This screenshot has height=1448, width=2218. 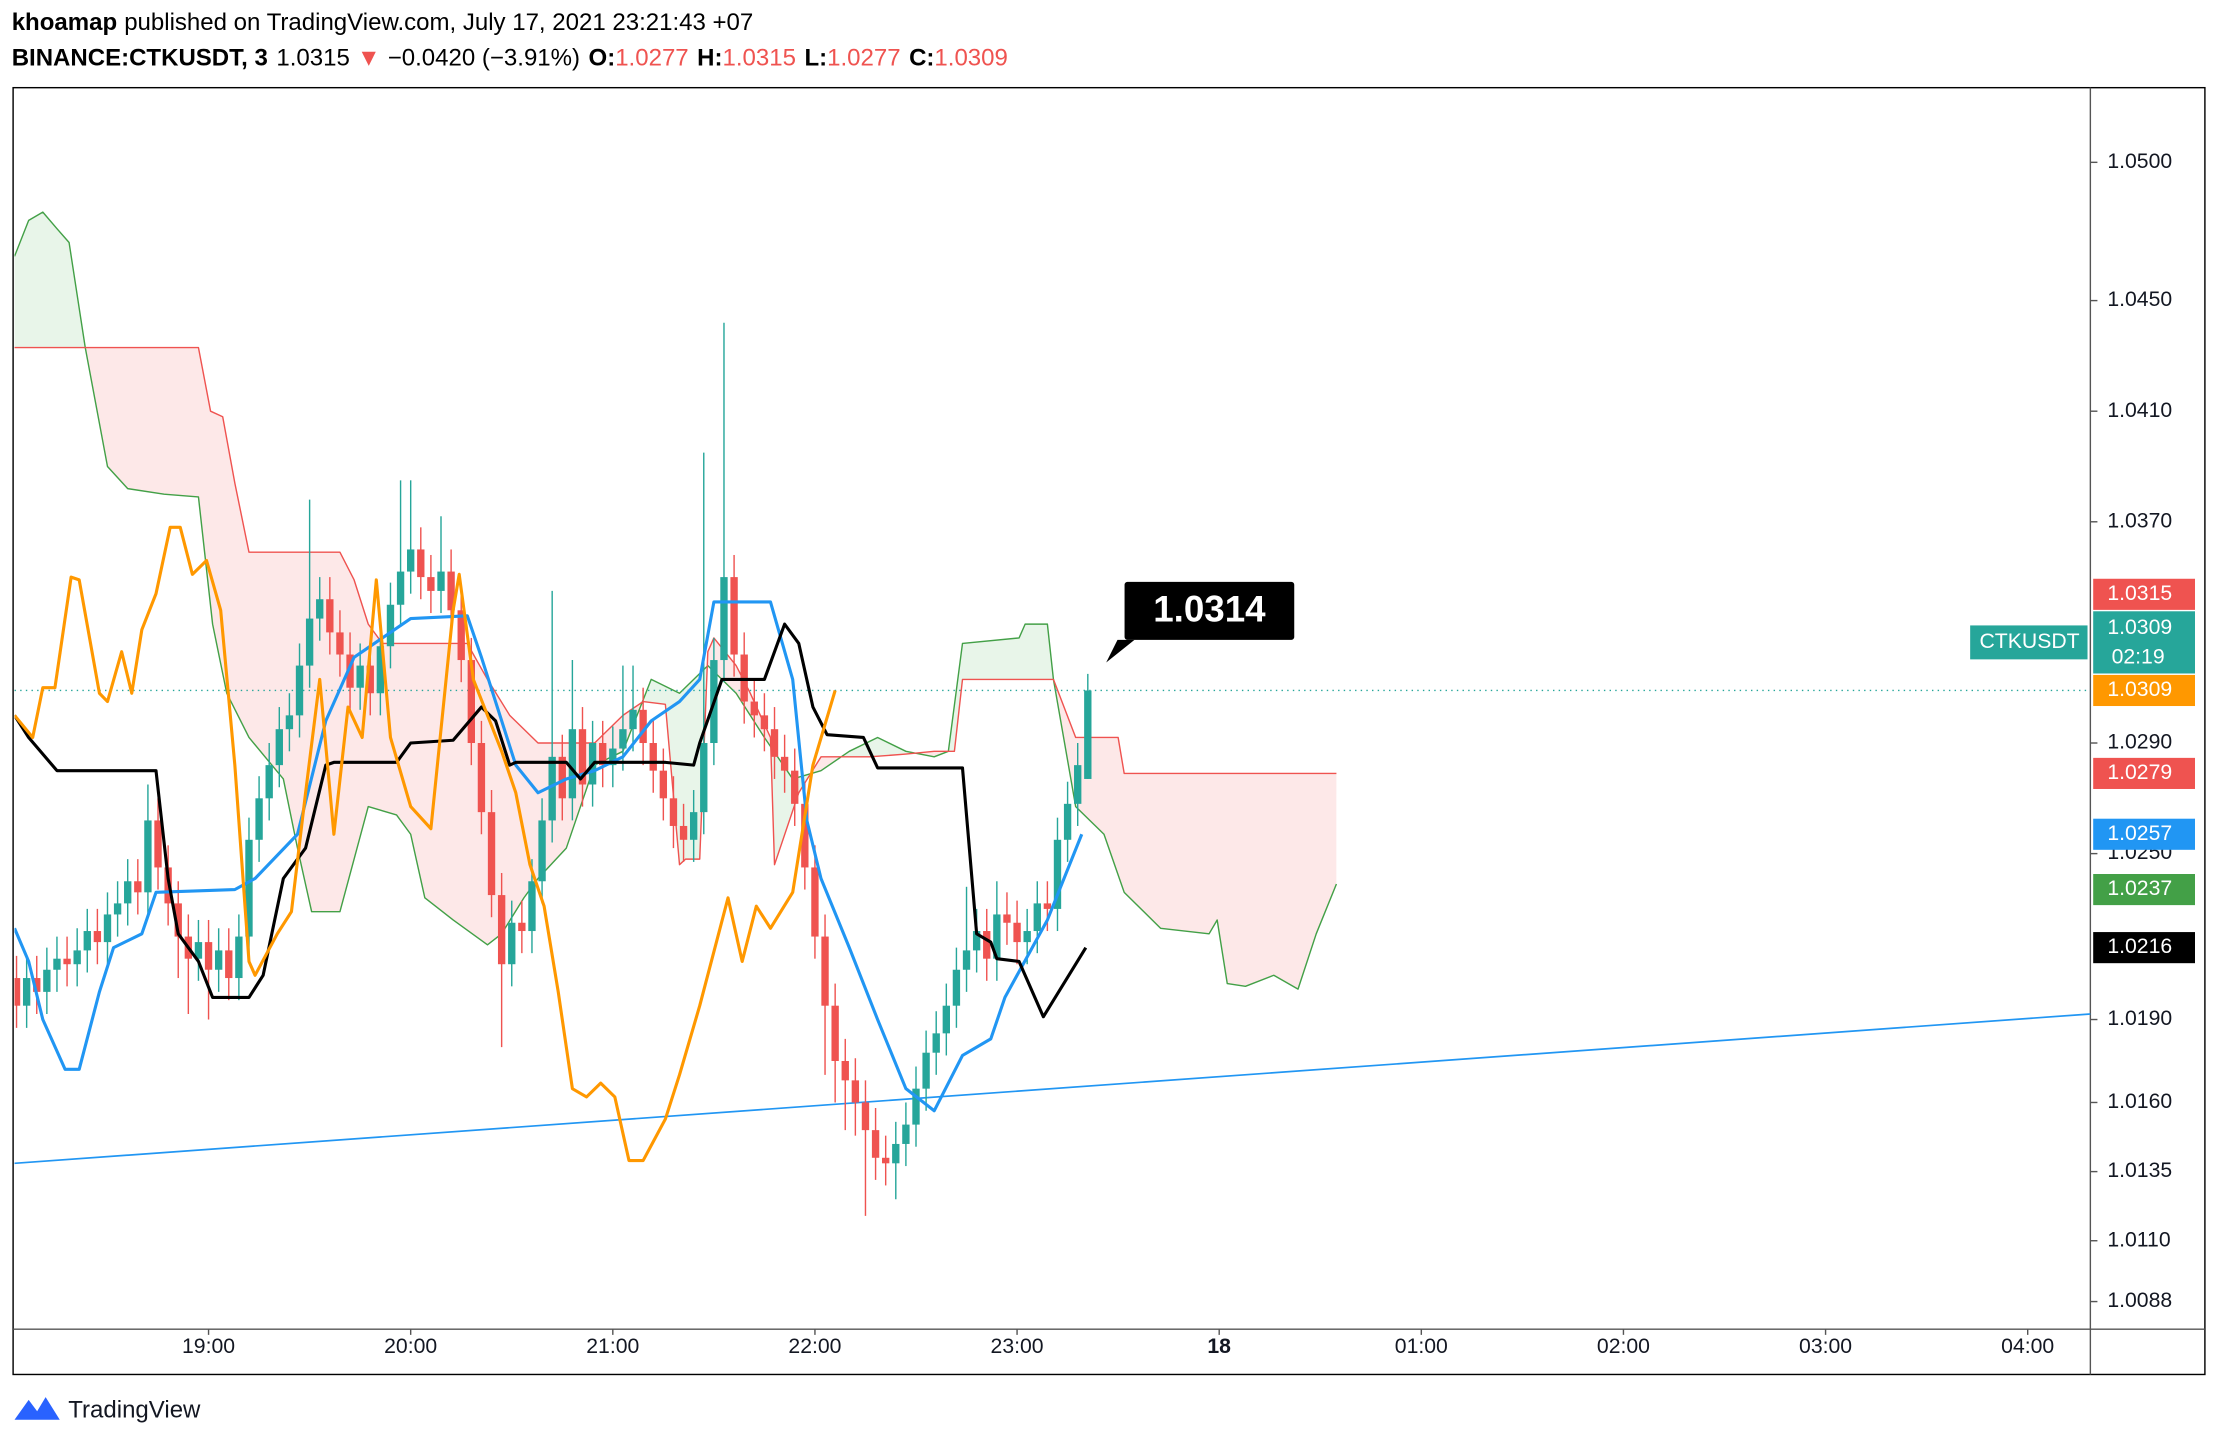 I want to click on x-tick-label: 21:00, so click(x=612, y=1346).